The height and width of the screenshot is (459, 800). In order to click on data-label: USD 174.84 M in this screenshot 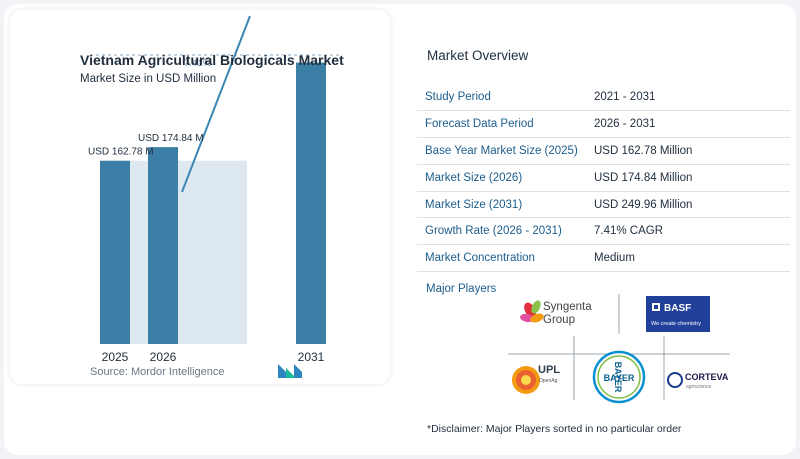, I will do `click(171, 138)`.